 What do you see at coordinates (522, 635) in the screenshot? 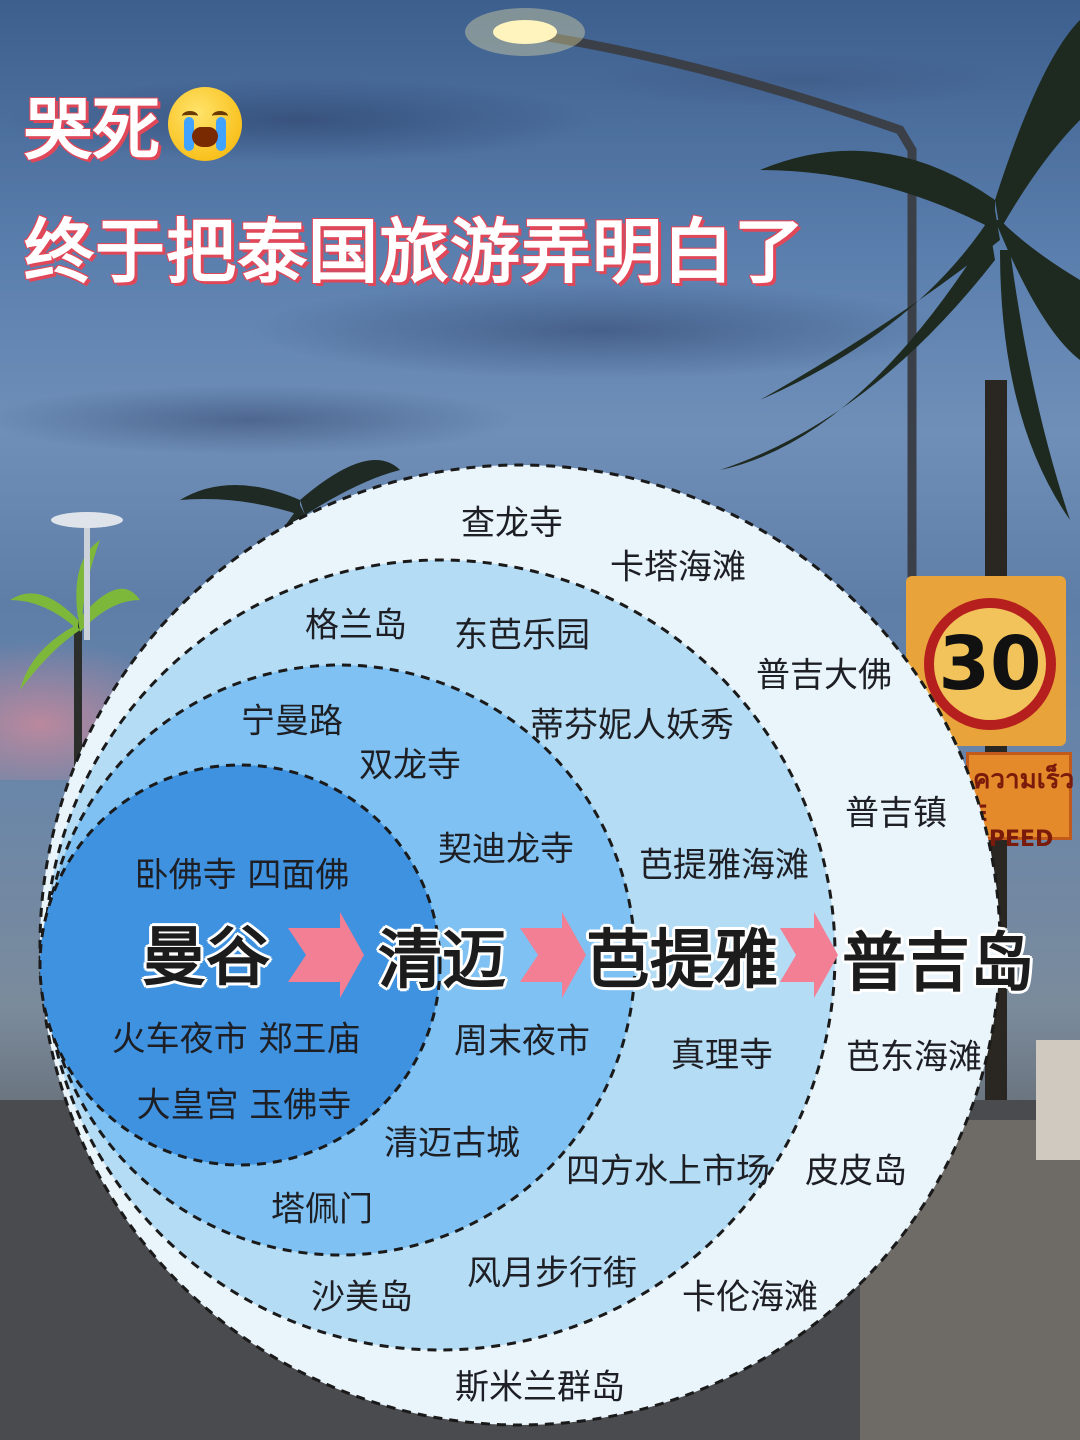
I see `spot-nong-nooch: 东芭乐园` at bounding box center [522, 635].